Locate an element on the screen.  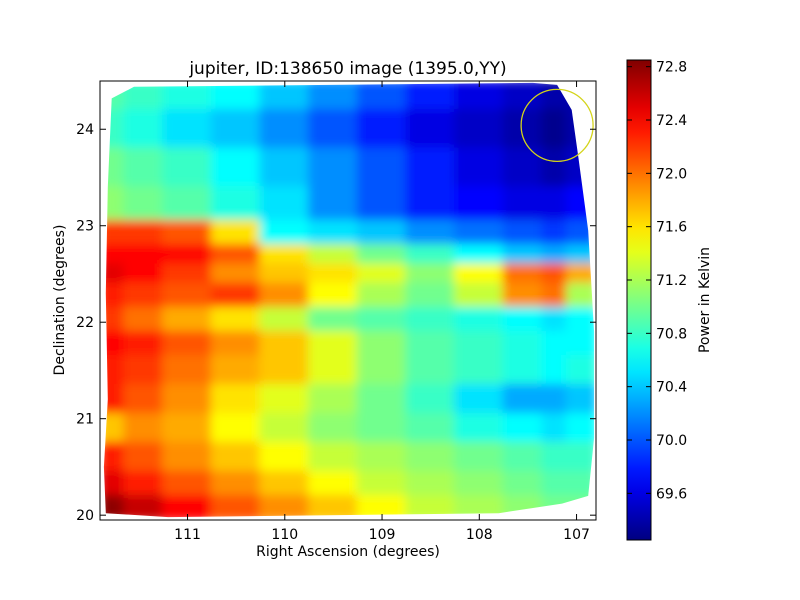
x-tick-label: 108 is located at coordinates (479, 535).